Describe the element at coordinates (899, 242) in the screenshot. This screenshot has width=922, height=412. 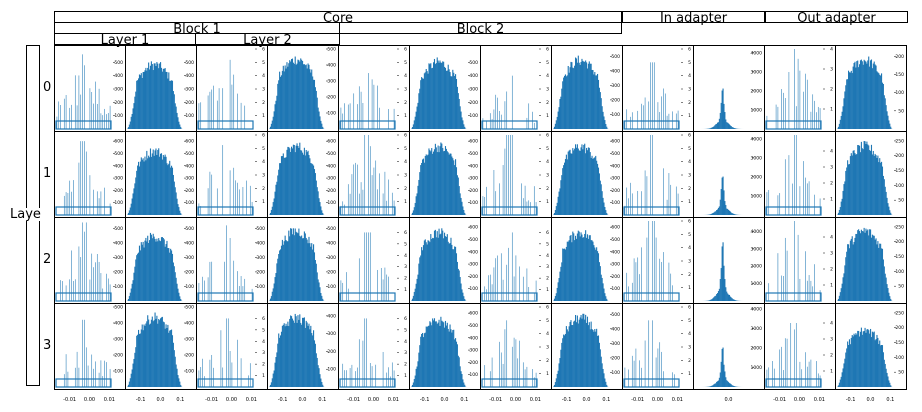
I see `y-tick-label: 200` at that location.